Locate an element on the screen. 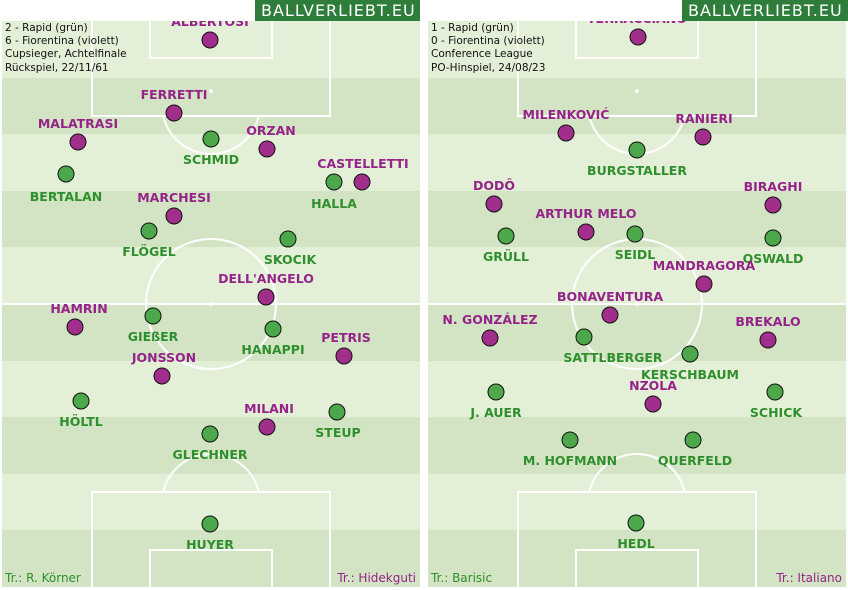 This screenshot has height=590, width=848. match-info-line: 0 - Fiorentina (violett) is located at coordinates (488, 41).